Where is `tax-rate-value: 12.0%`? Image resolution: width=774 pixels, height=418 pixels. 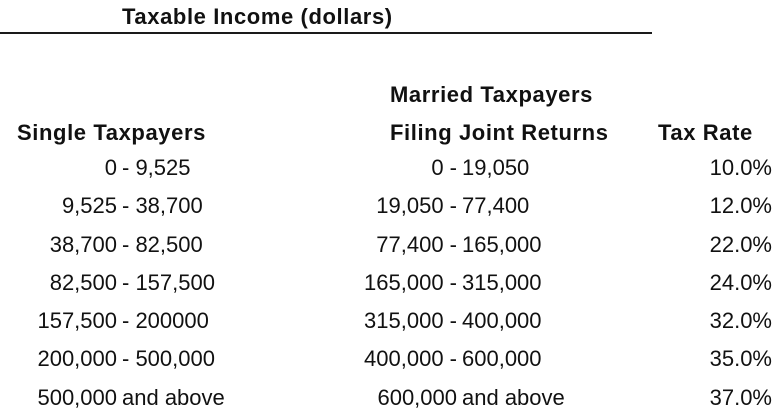
tax-rate-value: 12.0% is located at coordinates (740, 206).